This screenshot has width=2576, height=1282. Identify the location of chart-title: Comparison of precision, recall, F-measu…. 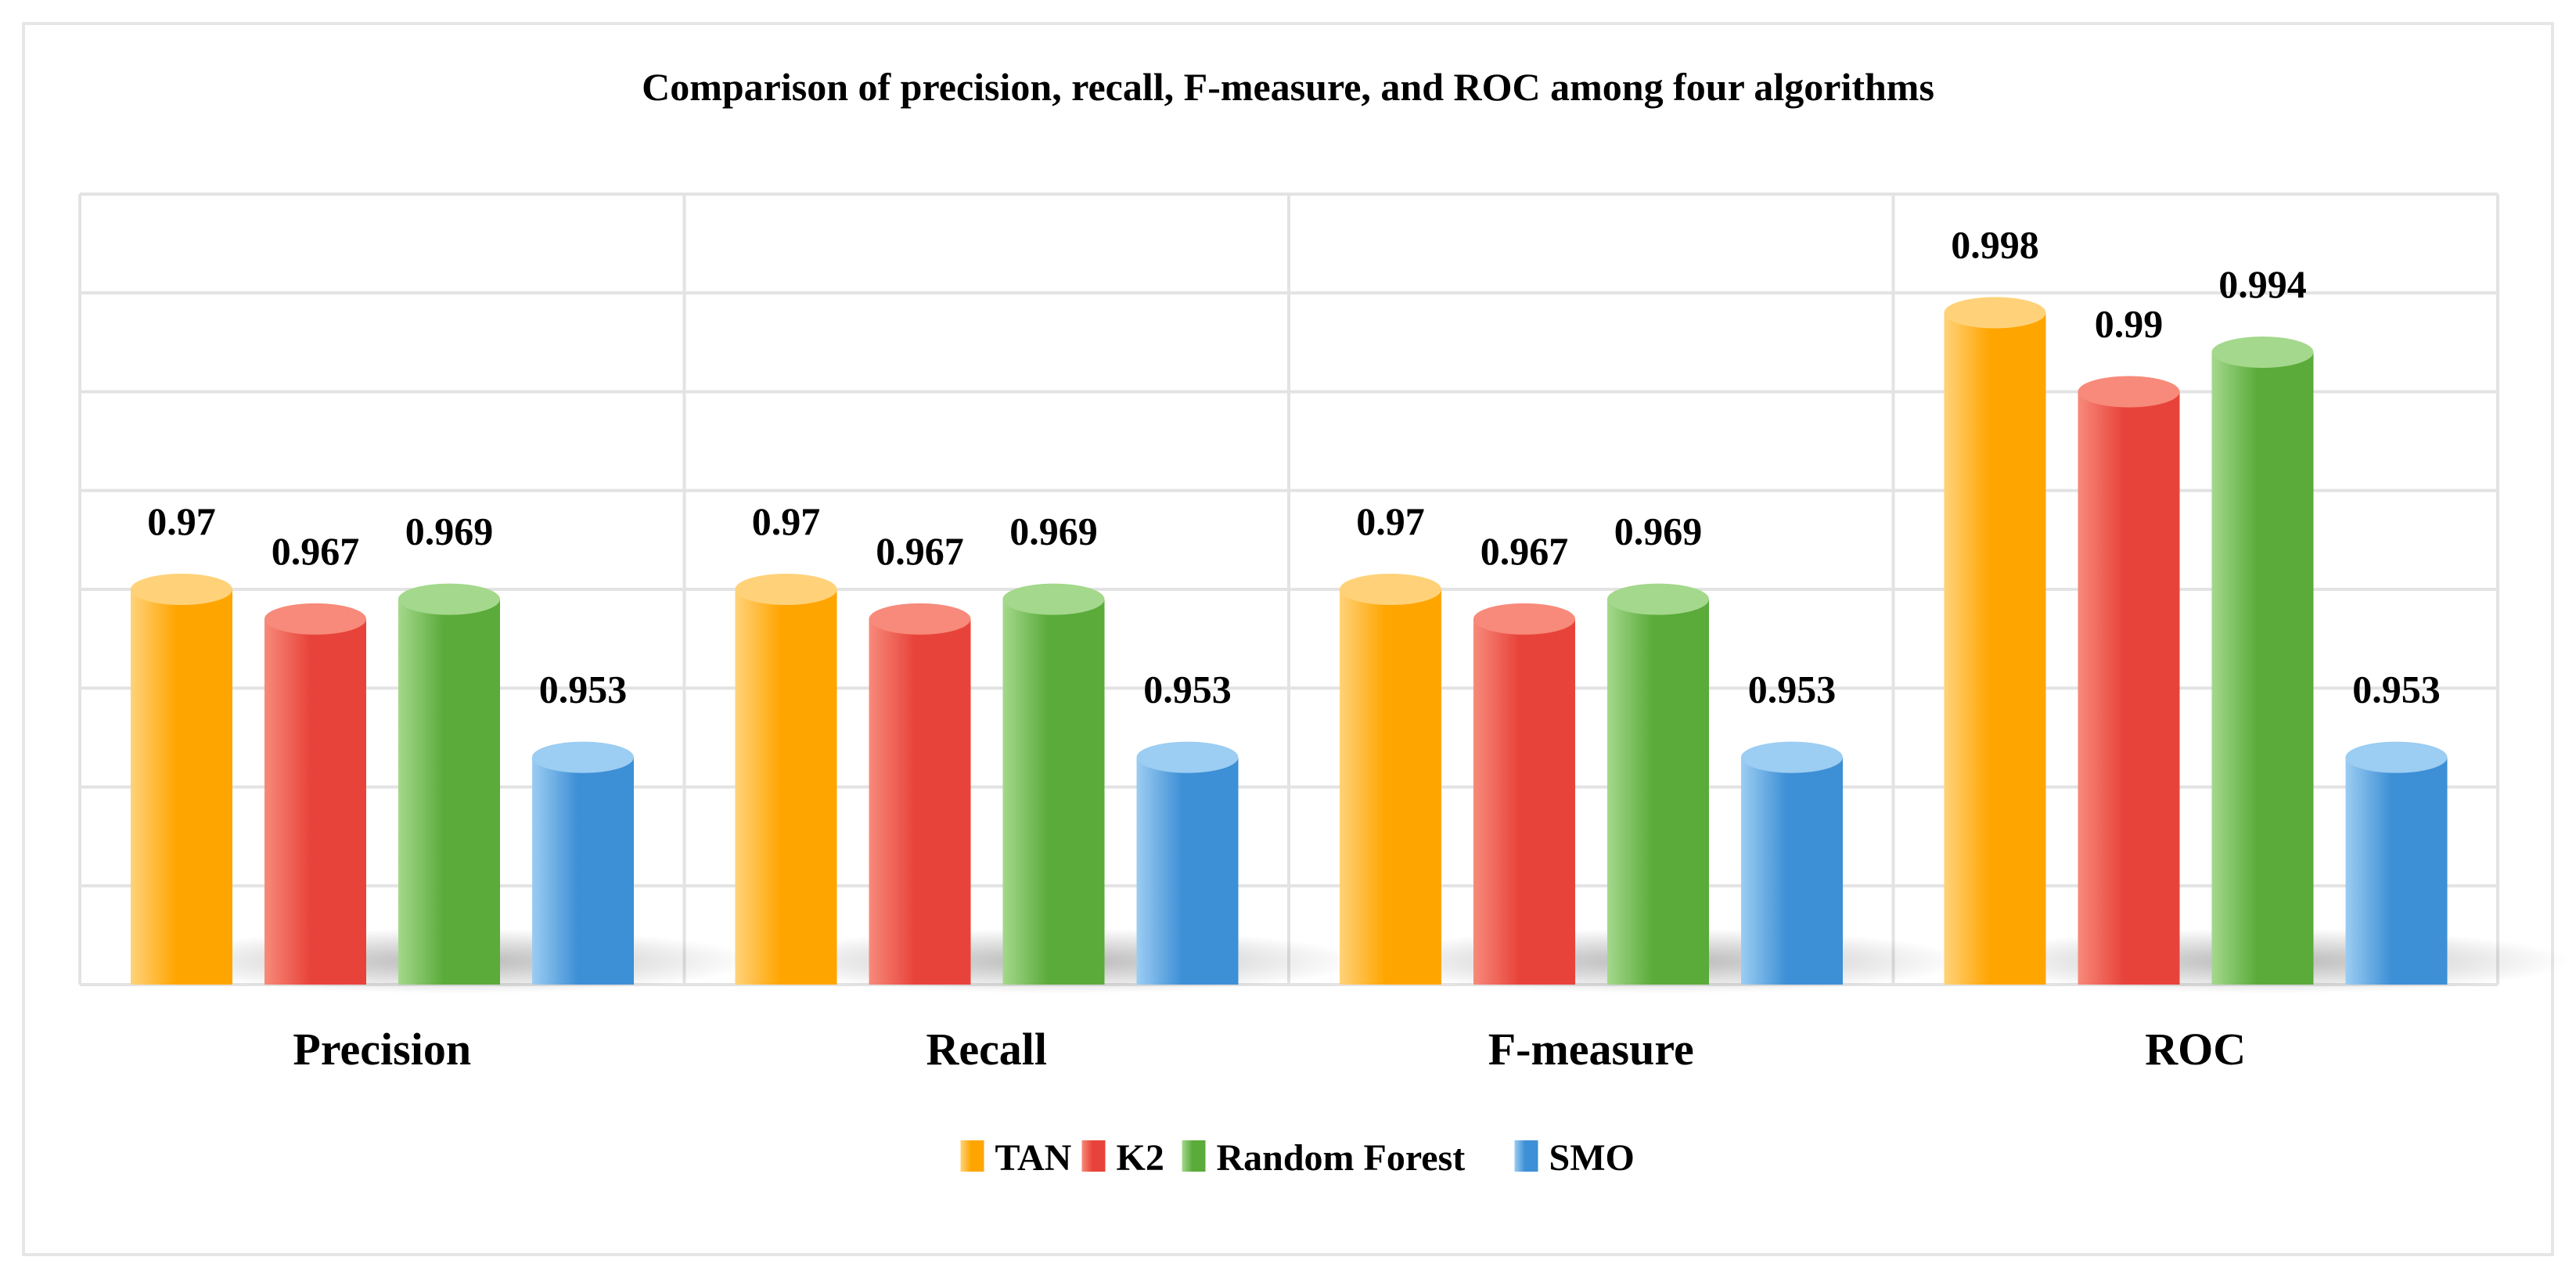
(1288, 87).